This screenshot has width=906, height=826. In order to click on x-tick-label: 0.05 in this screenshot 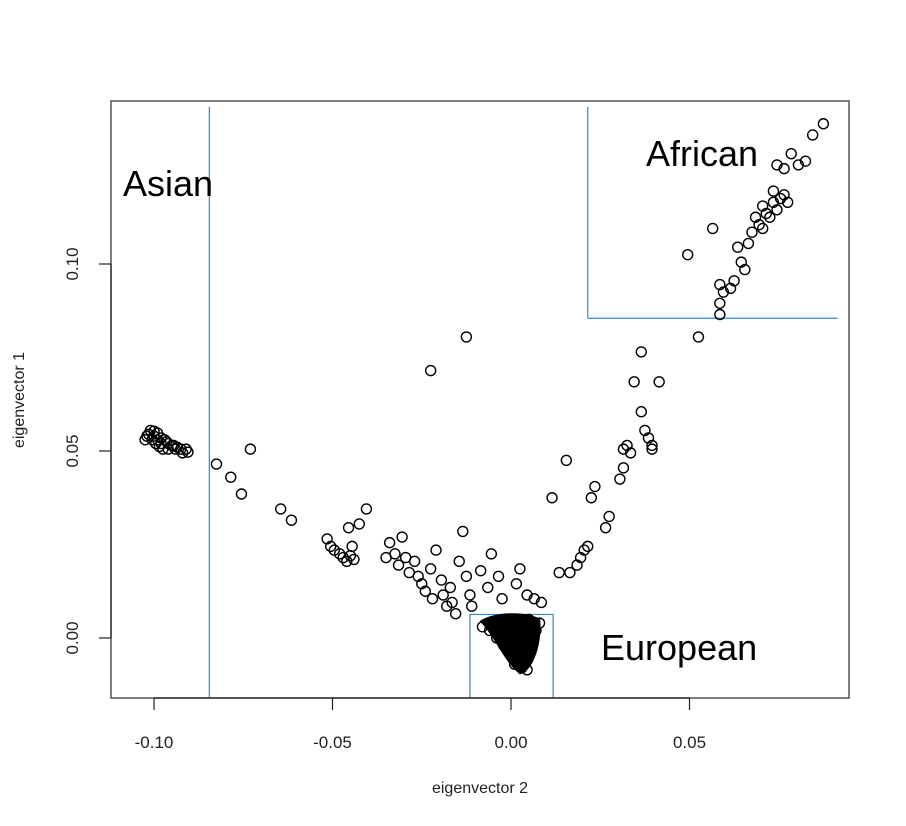, I will do `click(689, 742)`.